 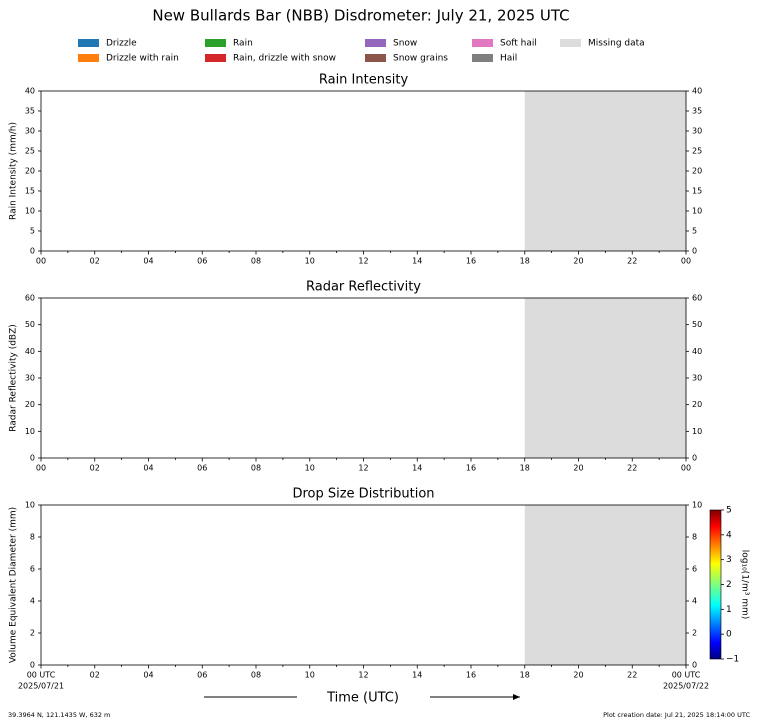 I want to click on legend-label: Snow grains, so click(x=420, y=59).